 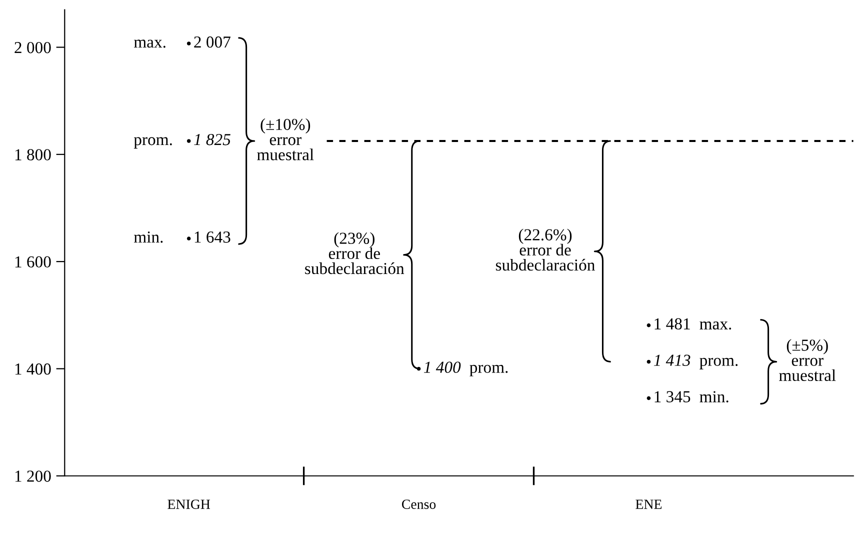 What do you see at coordinates (672, 324) in the screenshot?
I see `data-label: 1 481` at bounding box center [672, 324].